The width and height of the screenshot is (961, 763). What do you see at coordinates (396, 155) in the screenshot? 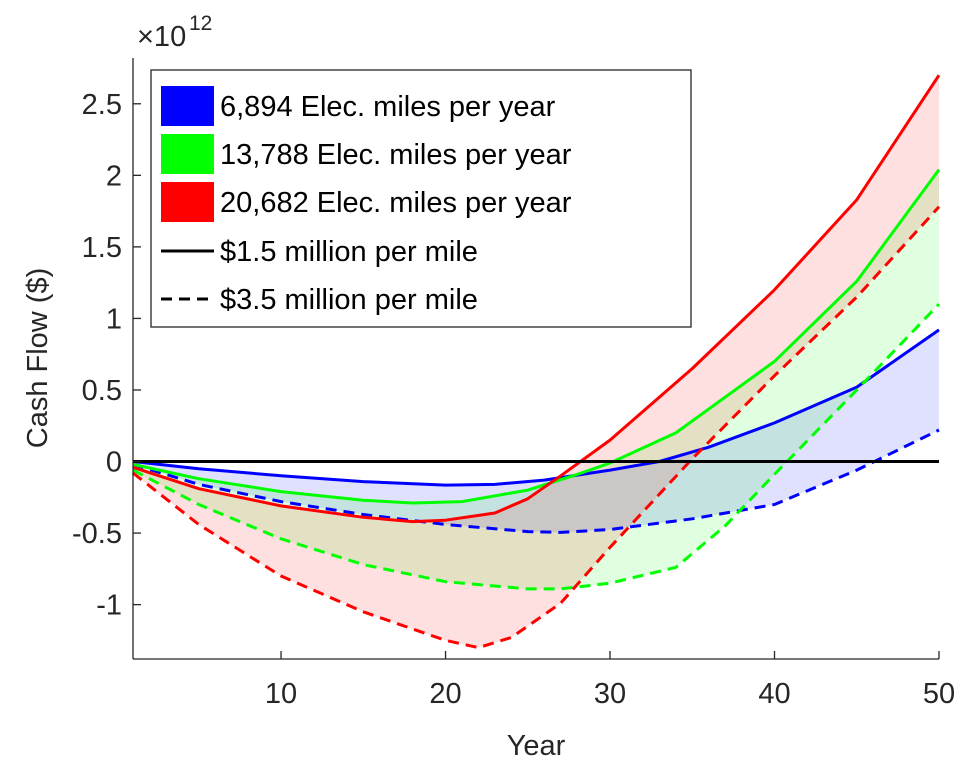
I see `legend-label: 13,788 Elec. miles per year` at bounding box center [396, 155].